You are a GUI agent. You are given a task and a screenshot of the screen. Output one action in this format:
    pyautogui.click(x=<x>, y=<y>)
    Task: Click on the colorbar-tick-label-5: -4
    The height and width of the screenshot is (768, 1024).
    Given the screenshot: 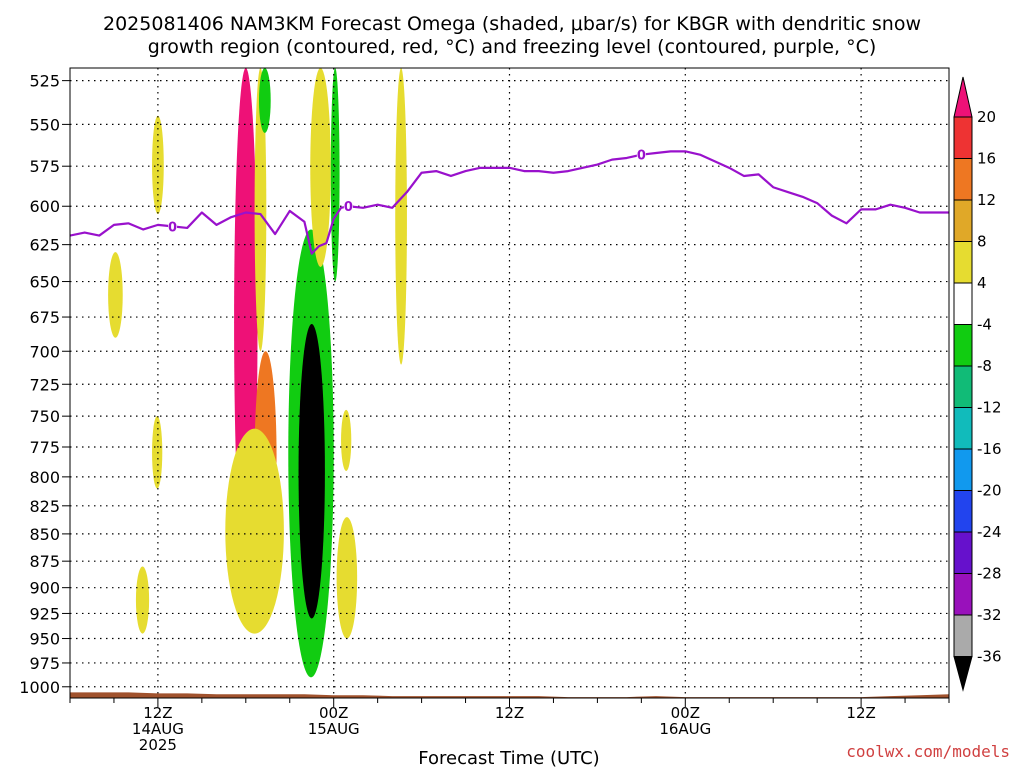 What is the action you would take?
    pyautogui.click(x=984, y=325)
    